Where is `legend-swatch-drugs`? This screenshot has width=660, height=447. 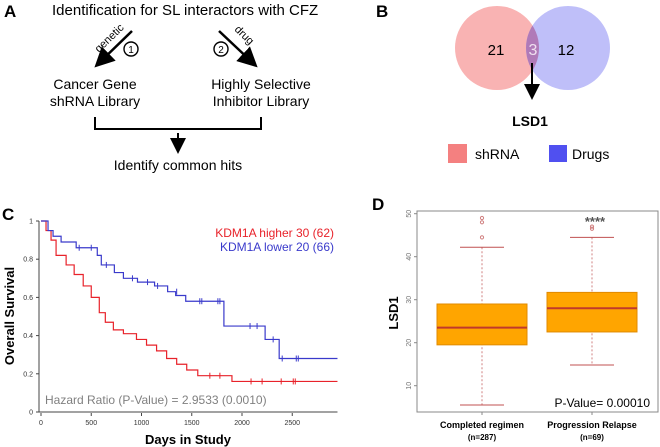 legend-swatch-drugs is located at coordinates (558, 153).